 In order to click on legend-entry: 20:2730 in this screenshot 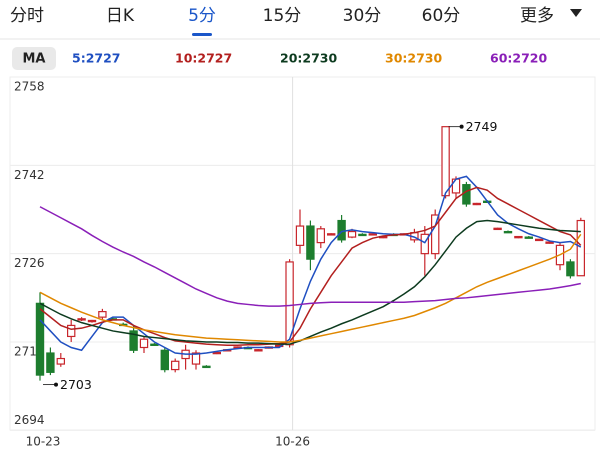, I will do `click(308, 58)`.